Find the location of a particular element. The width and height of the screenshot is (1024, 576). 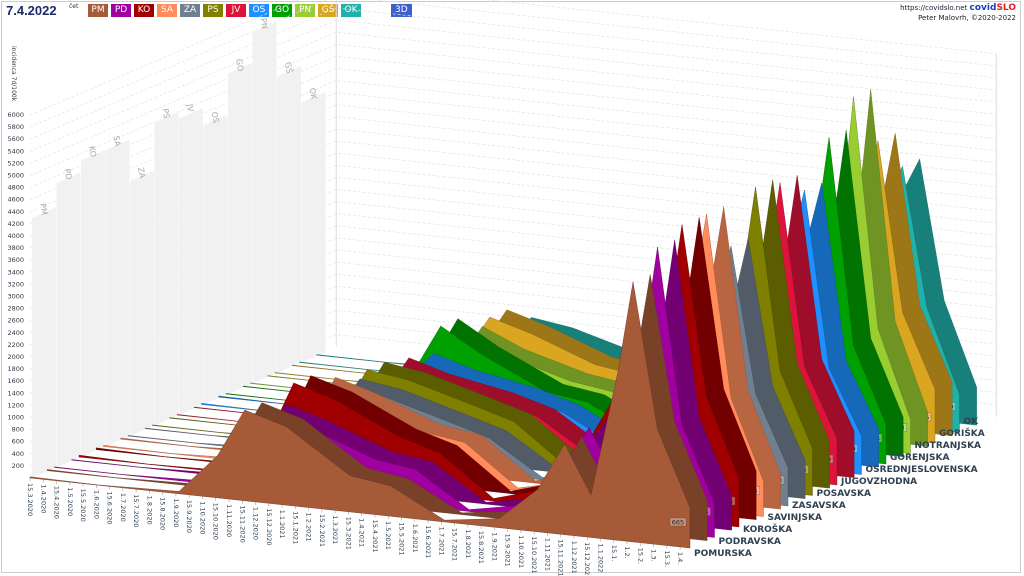

peak-bar-label: SA is located at coordinates (117, 141).